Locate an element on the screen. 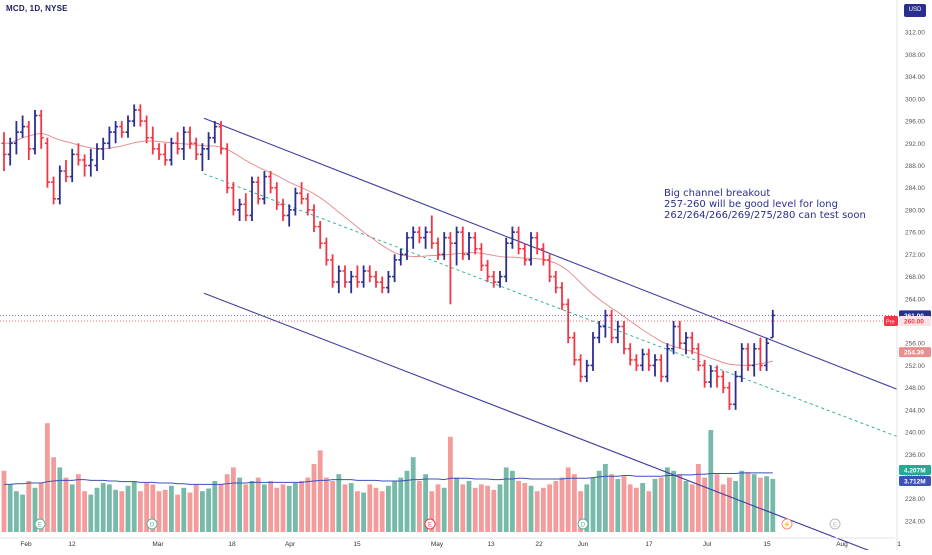 This screenshot has height=555, width=932. note-line-3: 262/264/266/269/275/280 can test soon is located at coordinates (765, 215).